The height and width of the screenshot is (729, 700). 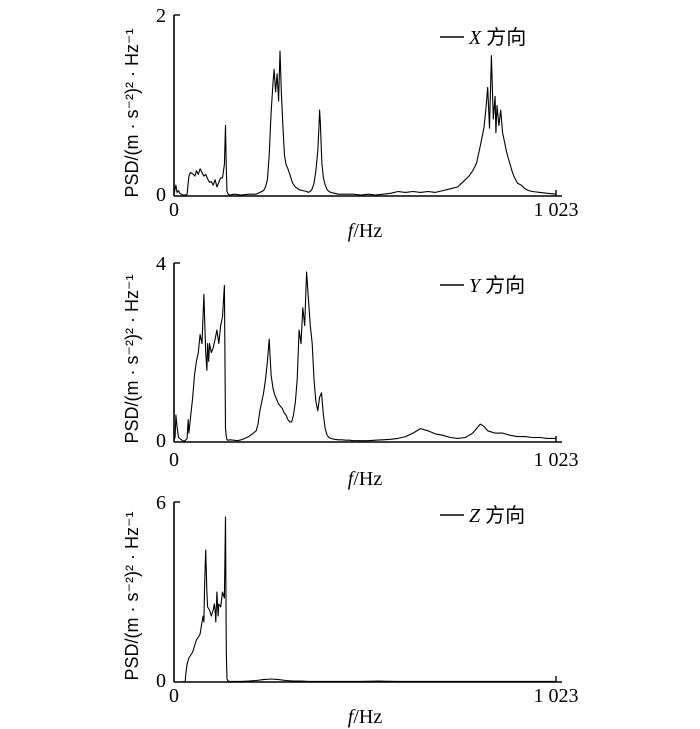 I want to click on legend-label-var: Z, so click(x=475, y=516).